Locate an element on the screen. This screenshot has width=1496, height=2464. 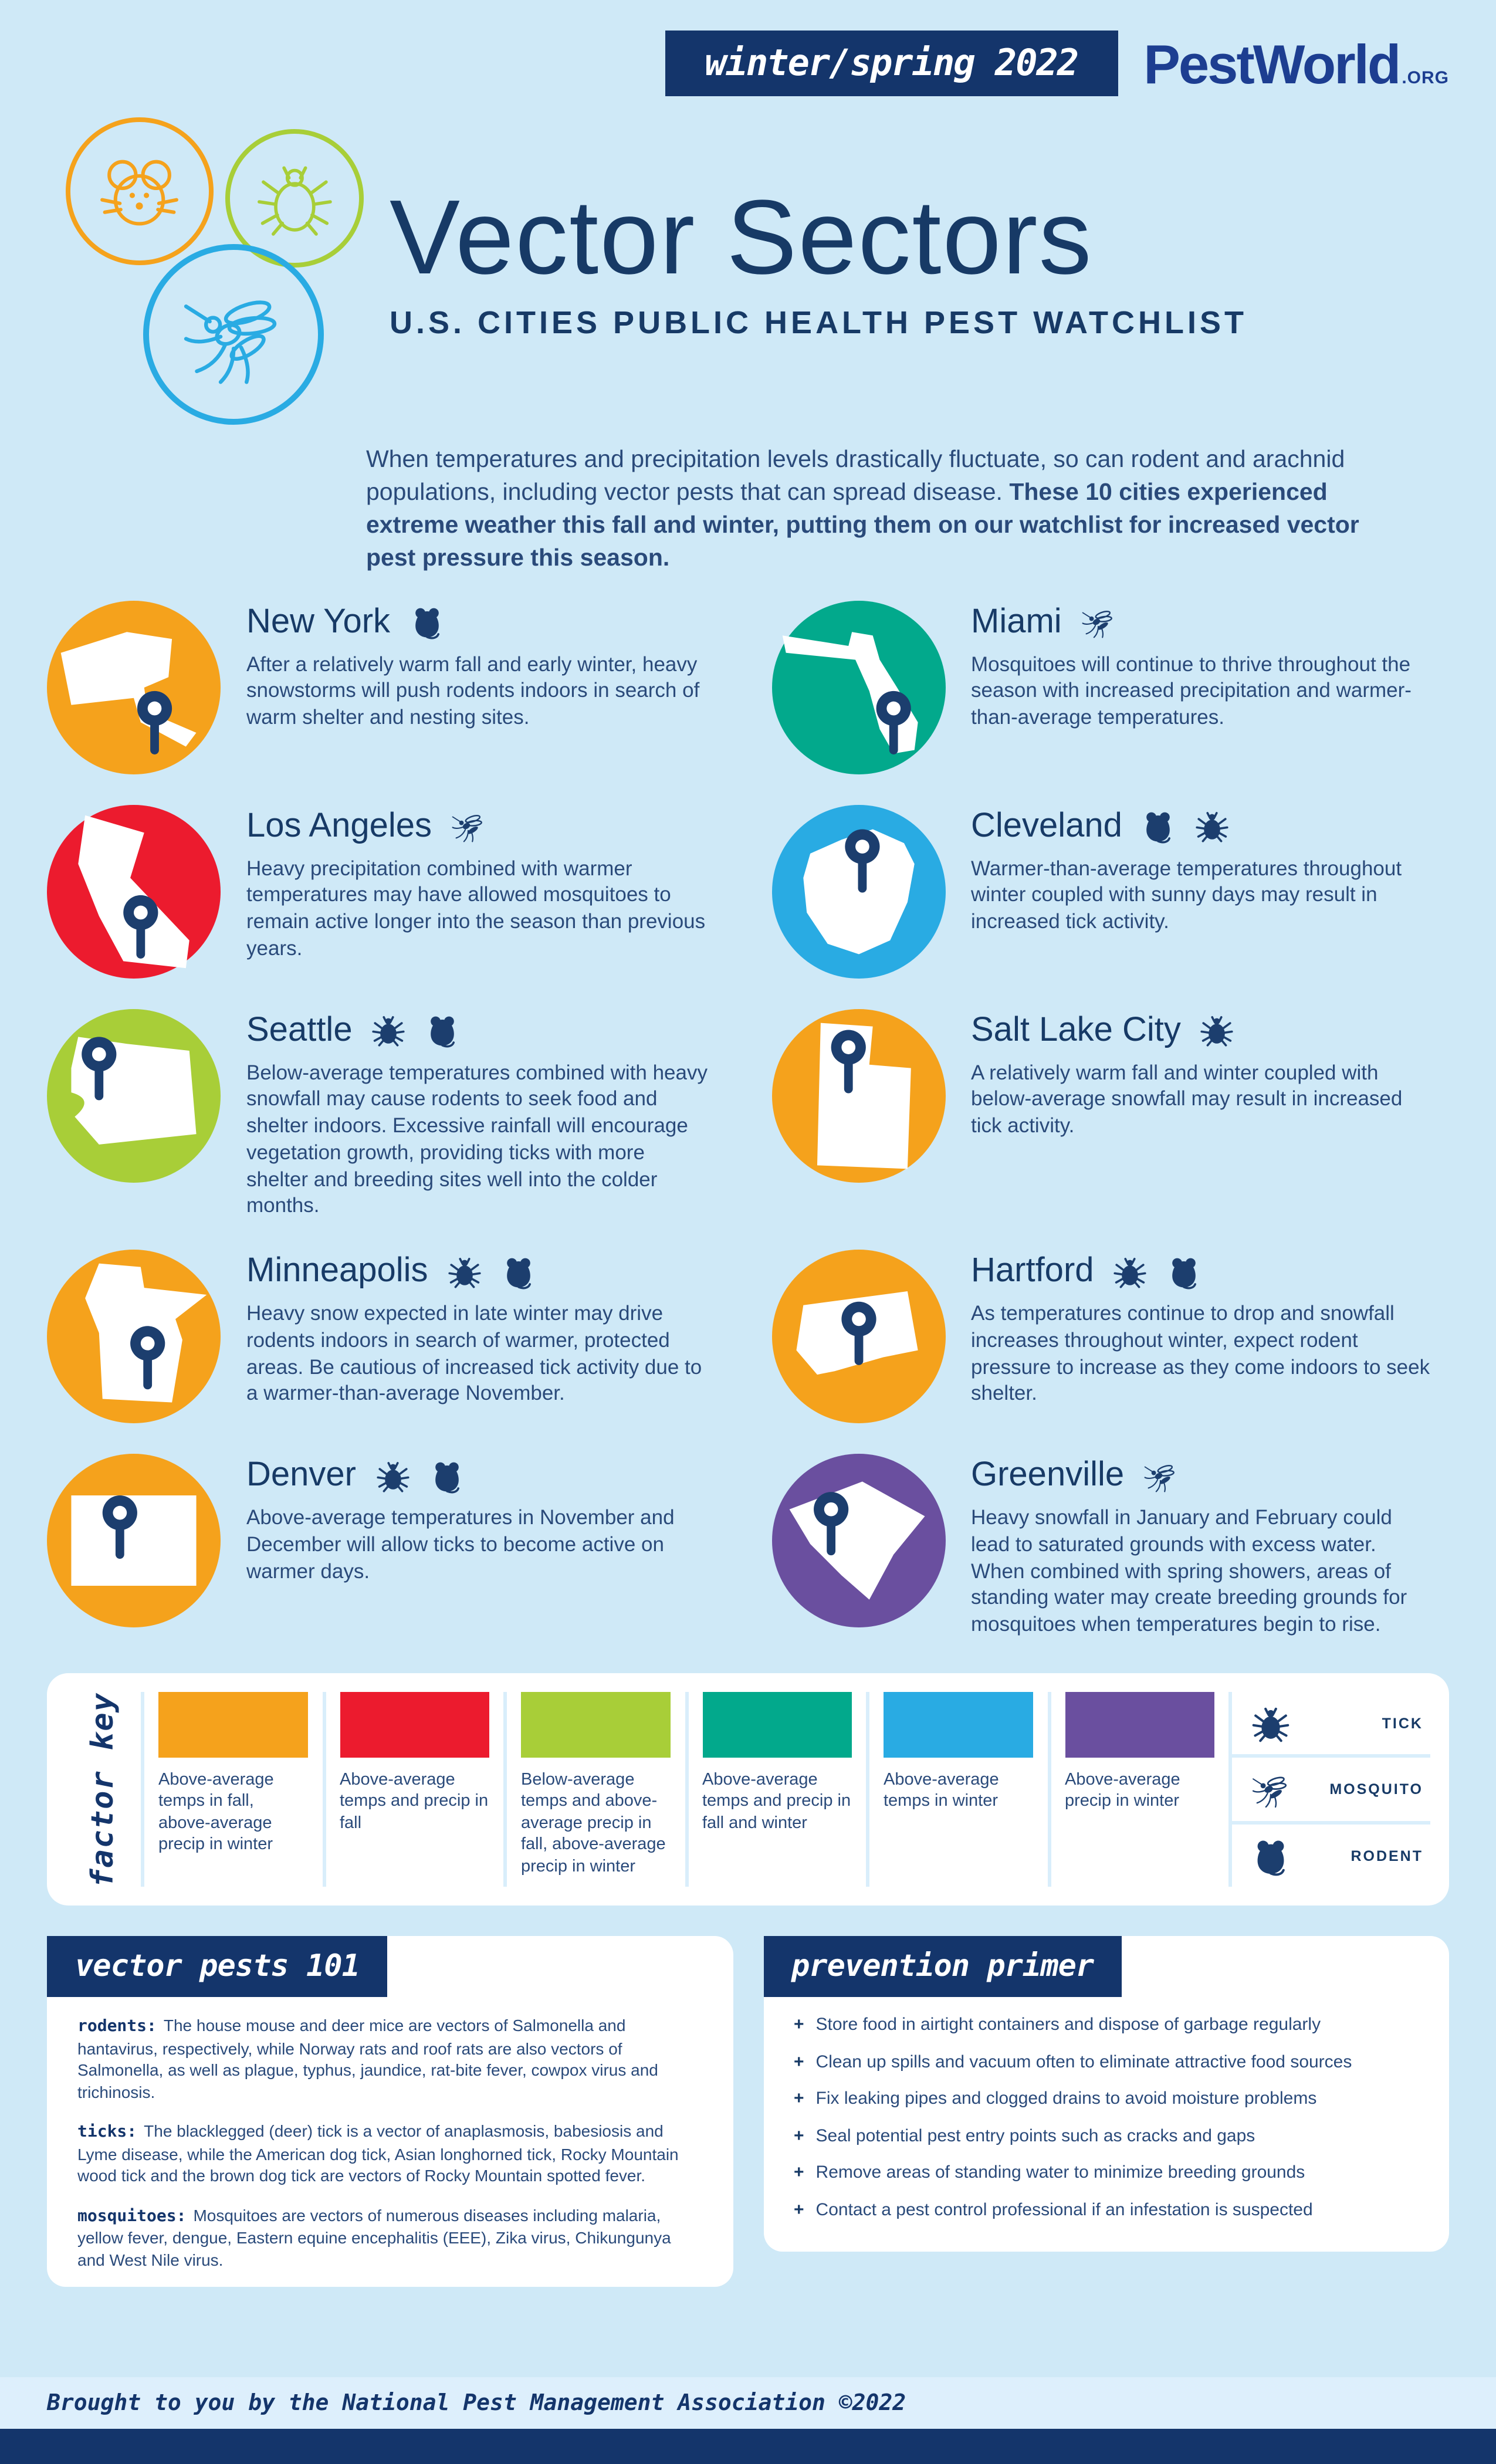
page-subtitle: U.S. CITIES PUBLIC HEALTH PEST WATCHLIST is located at coordinates (819, 322).